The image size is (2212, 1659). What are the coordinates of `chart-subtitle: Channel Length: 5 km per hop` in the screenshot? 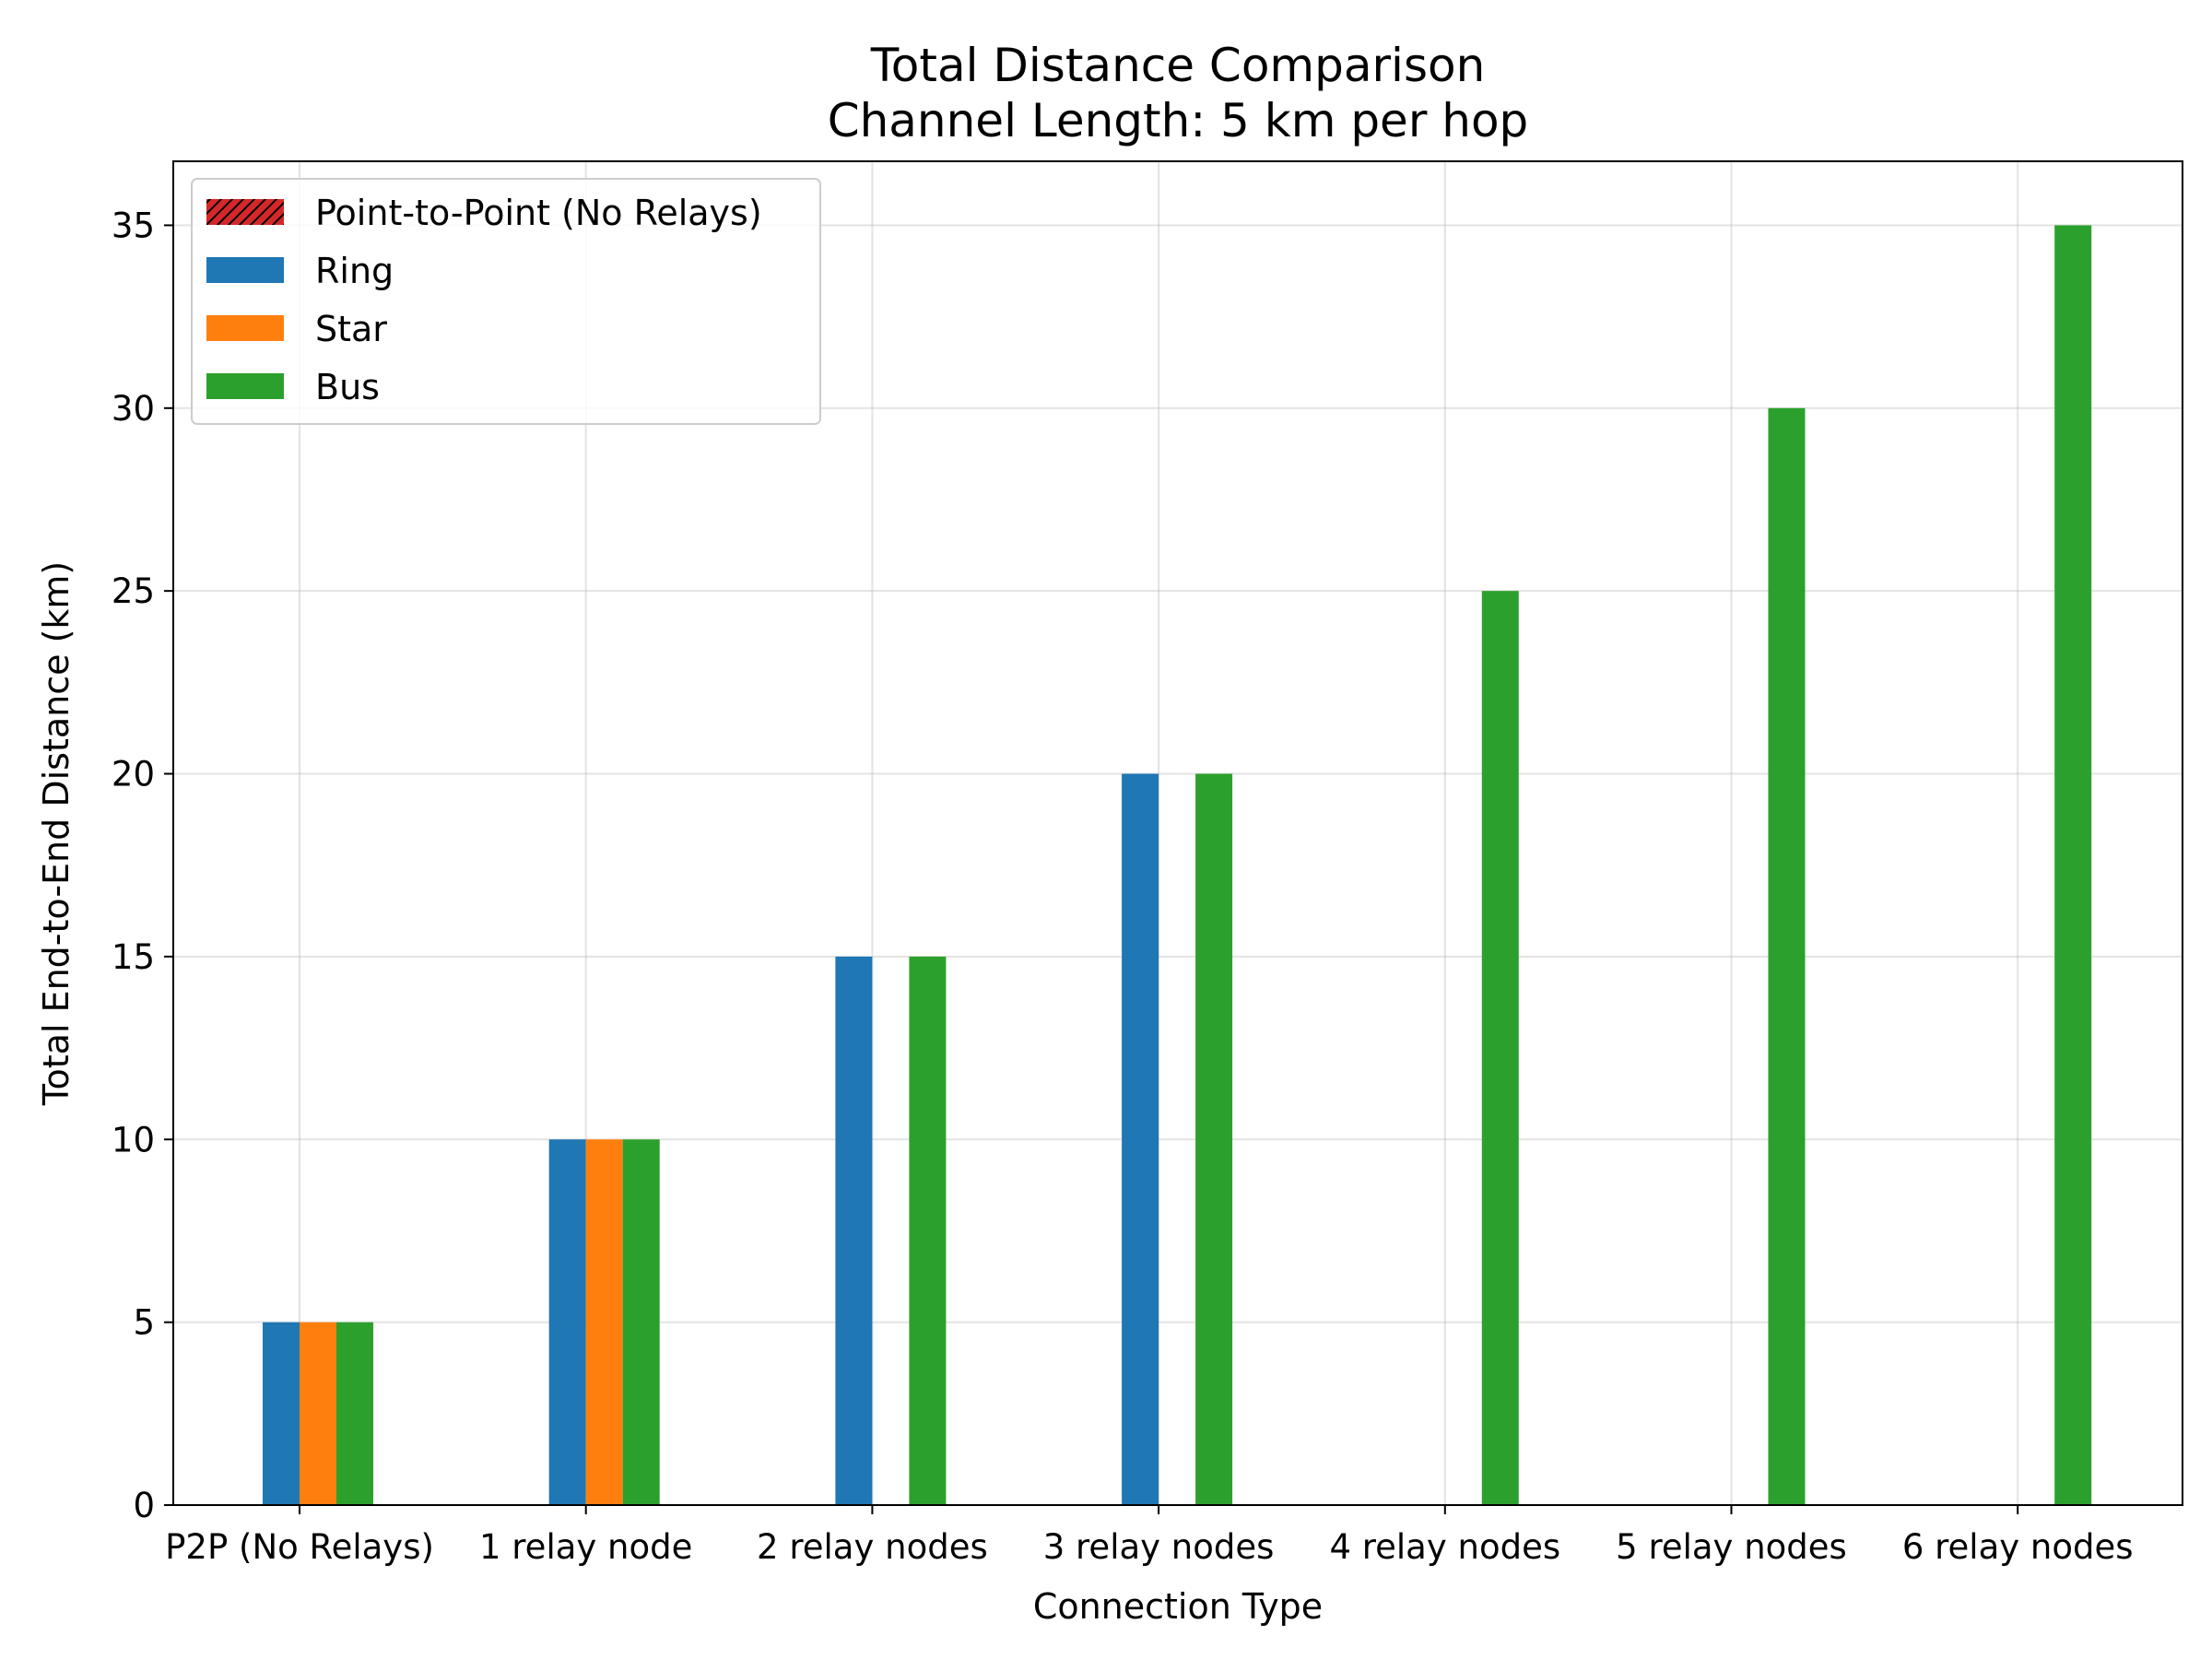 It's located at (1178, 120).